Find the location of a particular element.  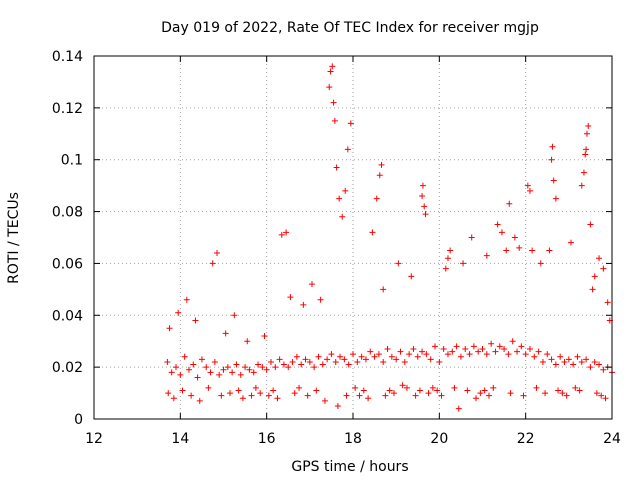

y-tick-label: 0.06 is located at coordinates (67, 264).